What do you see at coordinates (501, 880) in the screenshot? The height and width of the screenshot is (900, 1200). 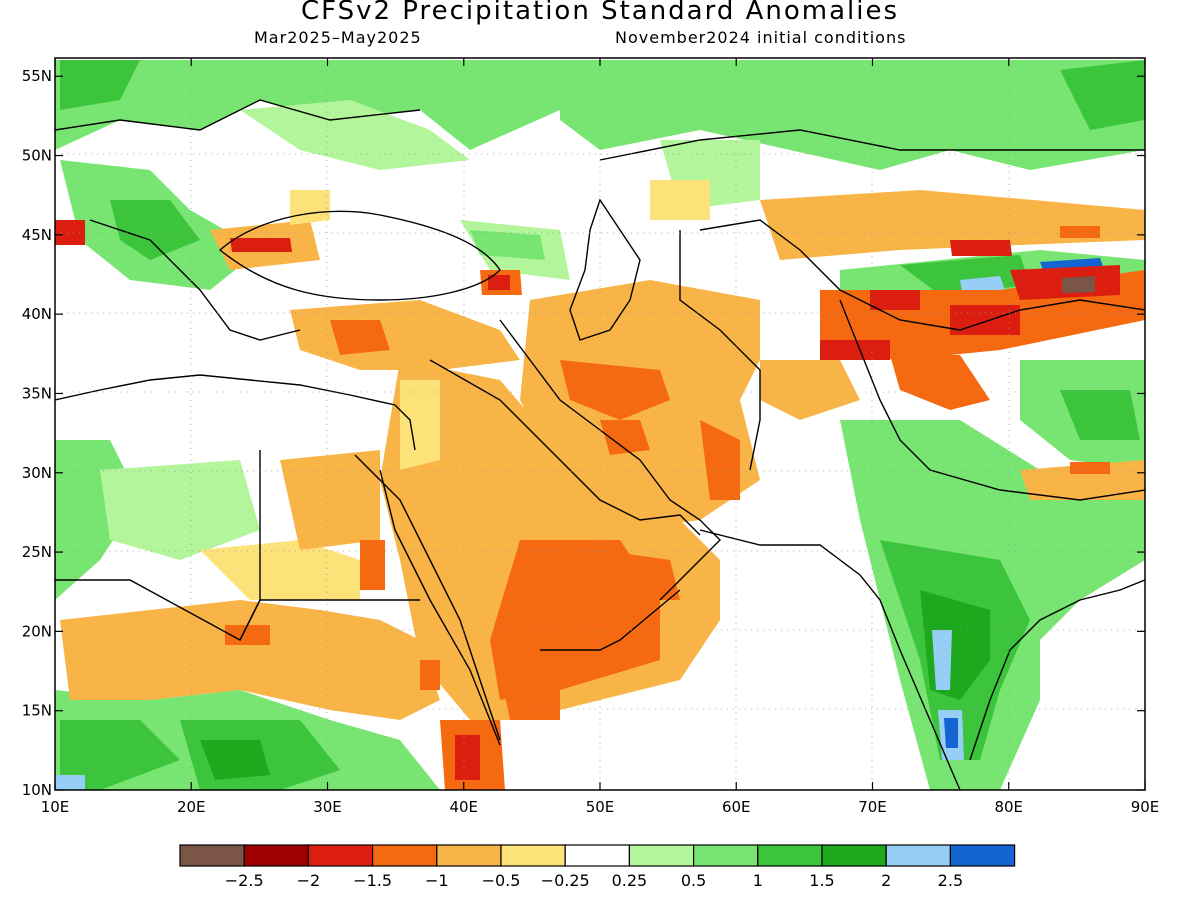 I see `colorbar-label: −0.5` at bounding box center [501, 880].